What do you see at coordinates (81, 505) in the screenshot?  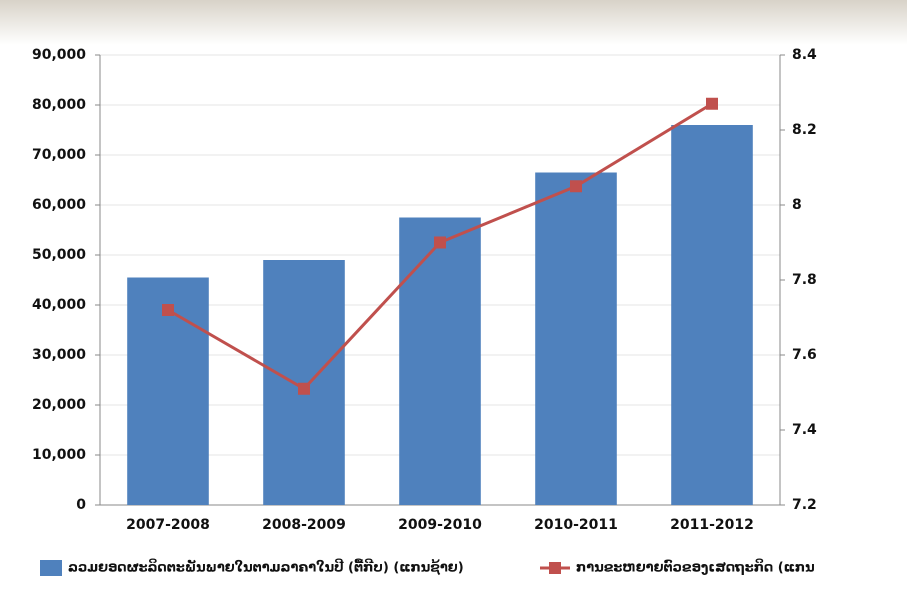 I see `y-tick-label: 0` at bounding box center [81, 505].